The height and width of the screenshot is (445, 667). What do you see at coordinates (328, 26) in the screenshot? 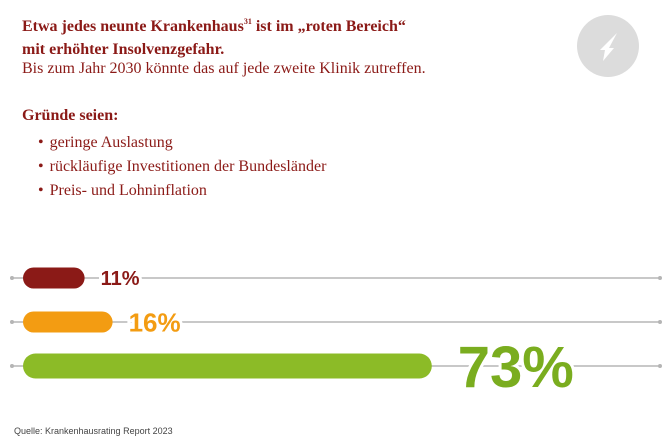
I see `headline-text-2: ist im „roten Bereich“` at bounding box center [328, 26].